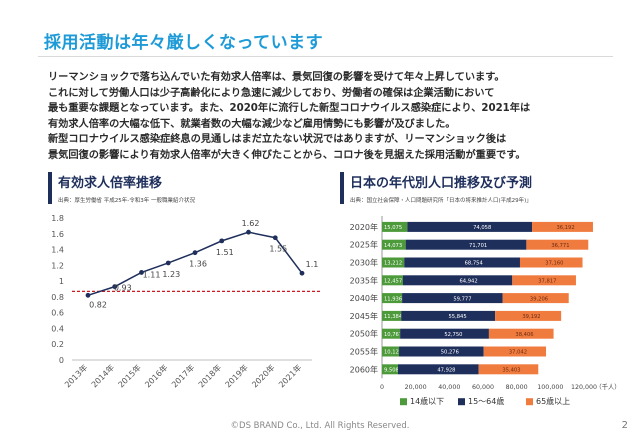  I want to click on bar-value-label: 12,457, so click(393, 282).